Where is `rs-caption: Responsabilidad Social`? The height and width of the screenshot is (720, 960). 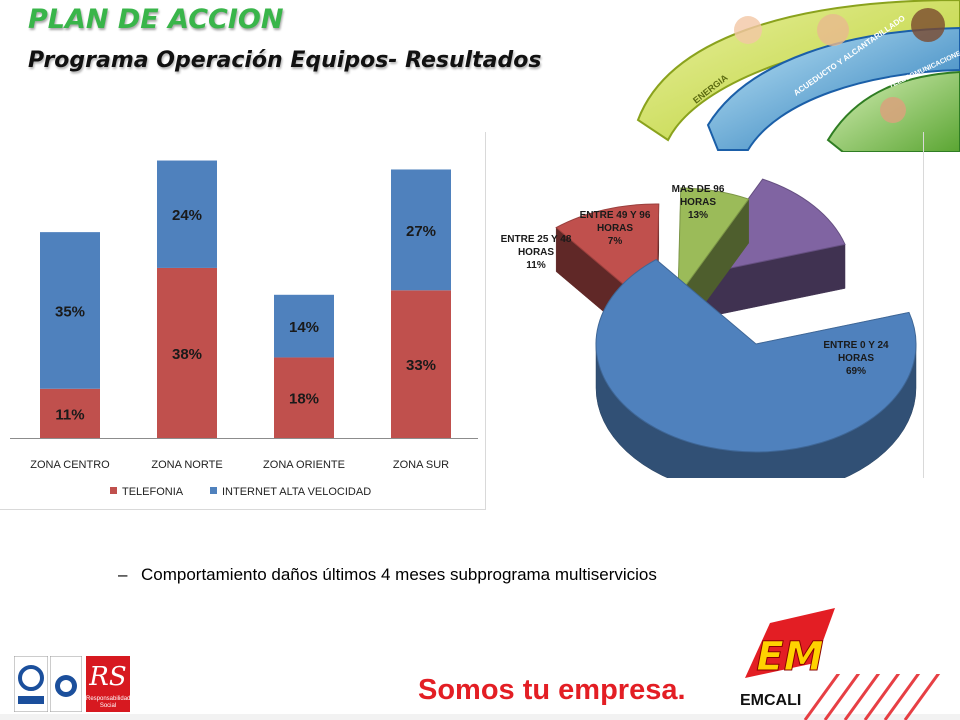
rs-caption: Responsabilidad Social is located at coordinates (108, 702).